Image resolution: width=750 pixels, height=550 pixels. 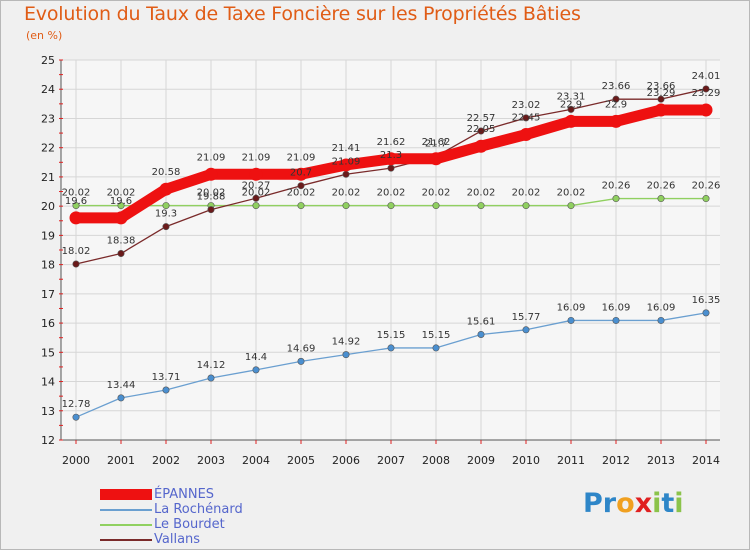 I want to click on data-label: 20.7, so click(x=301, y=173).